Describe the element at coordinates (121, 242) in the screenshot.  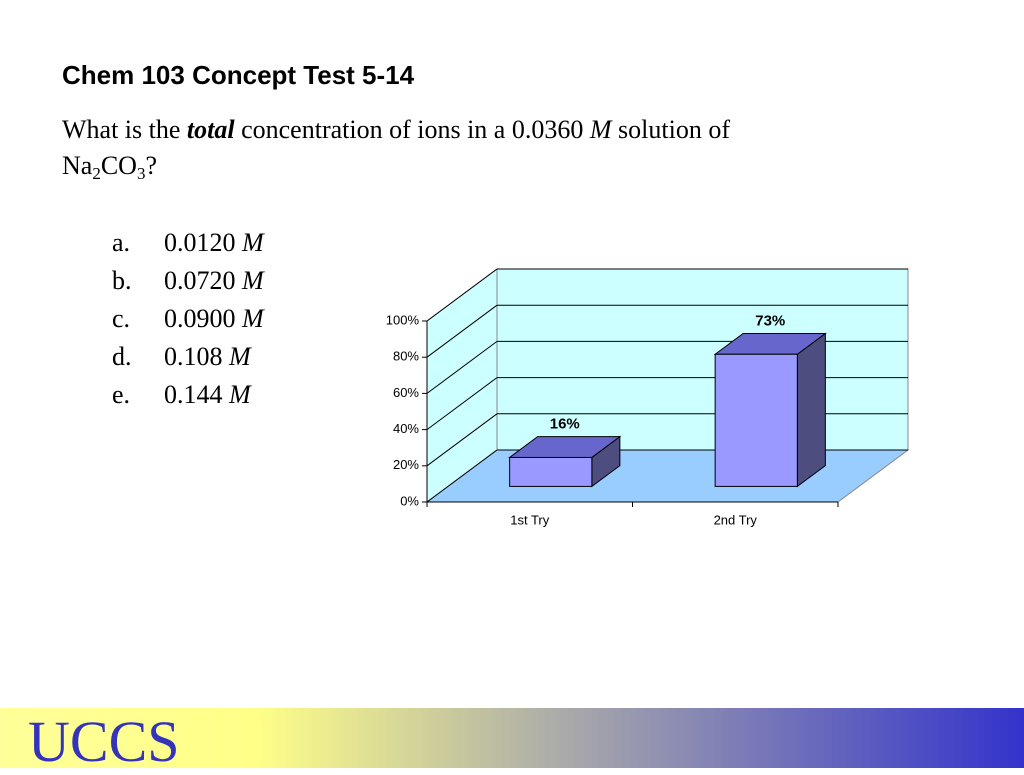
I see `option-letter: a.` at that location.